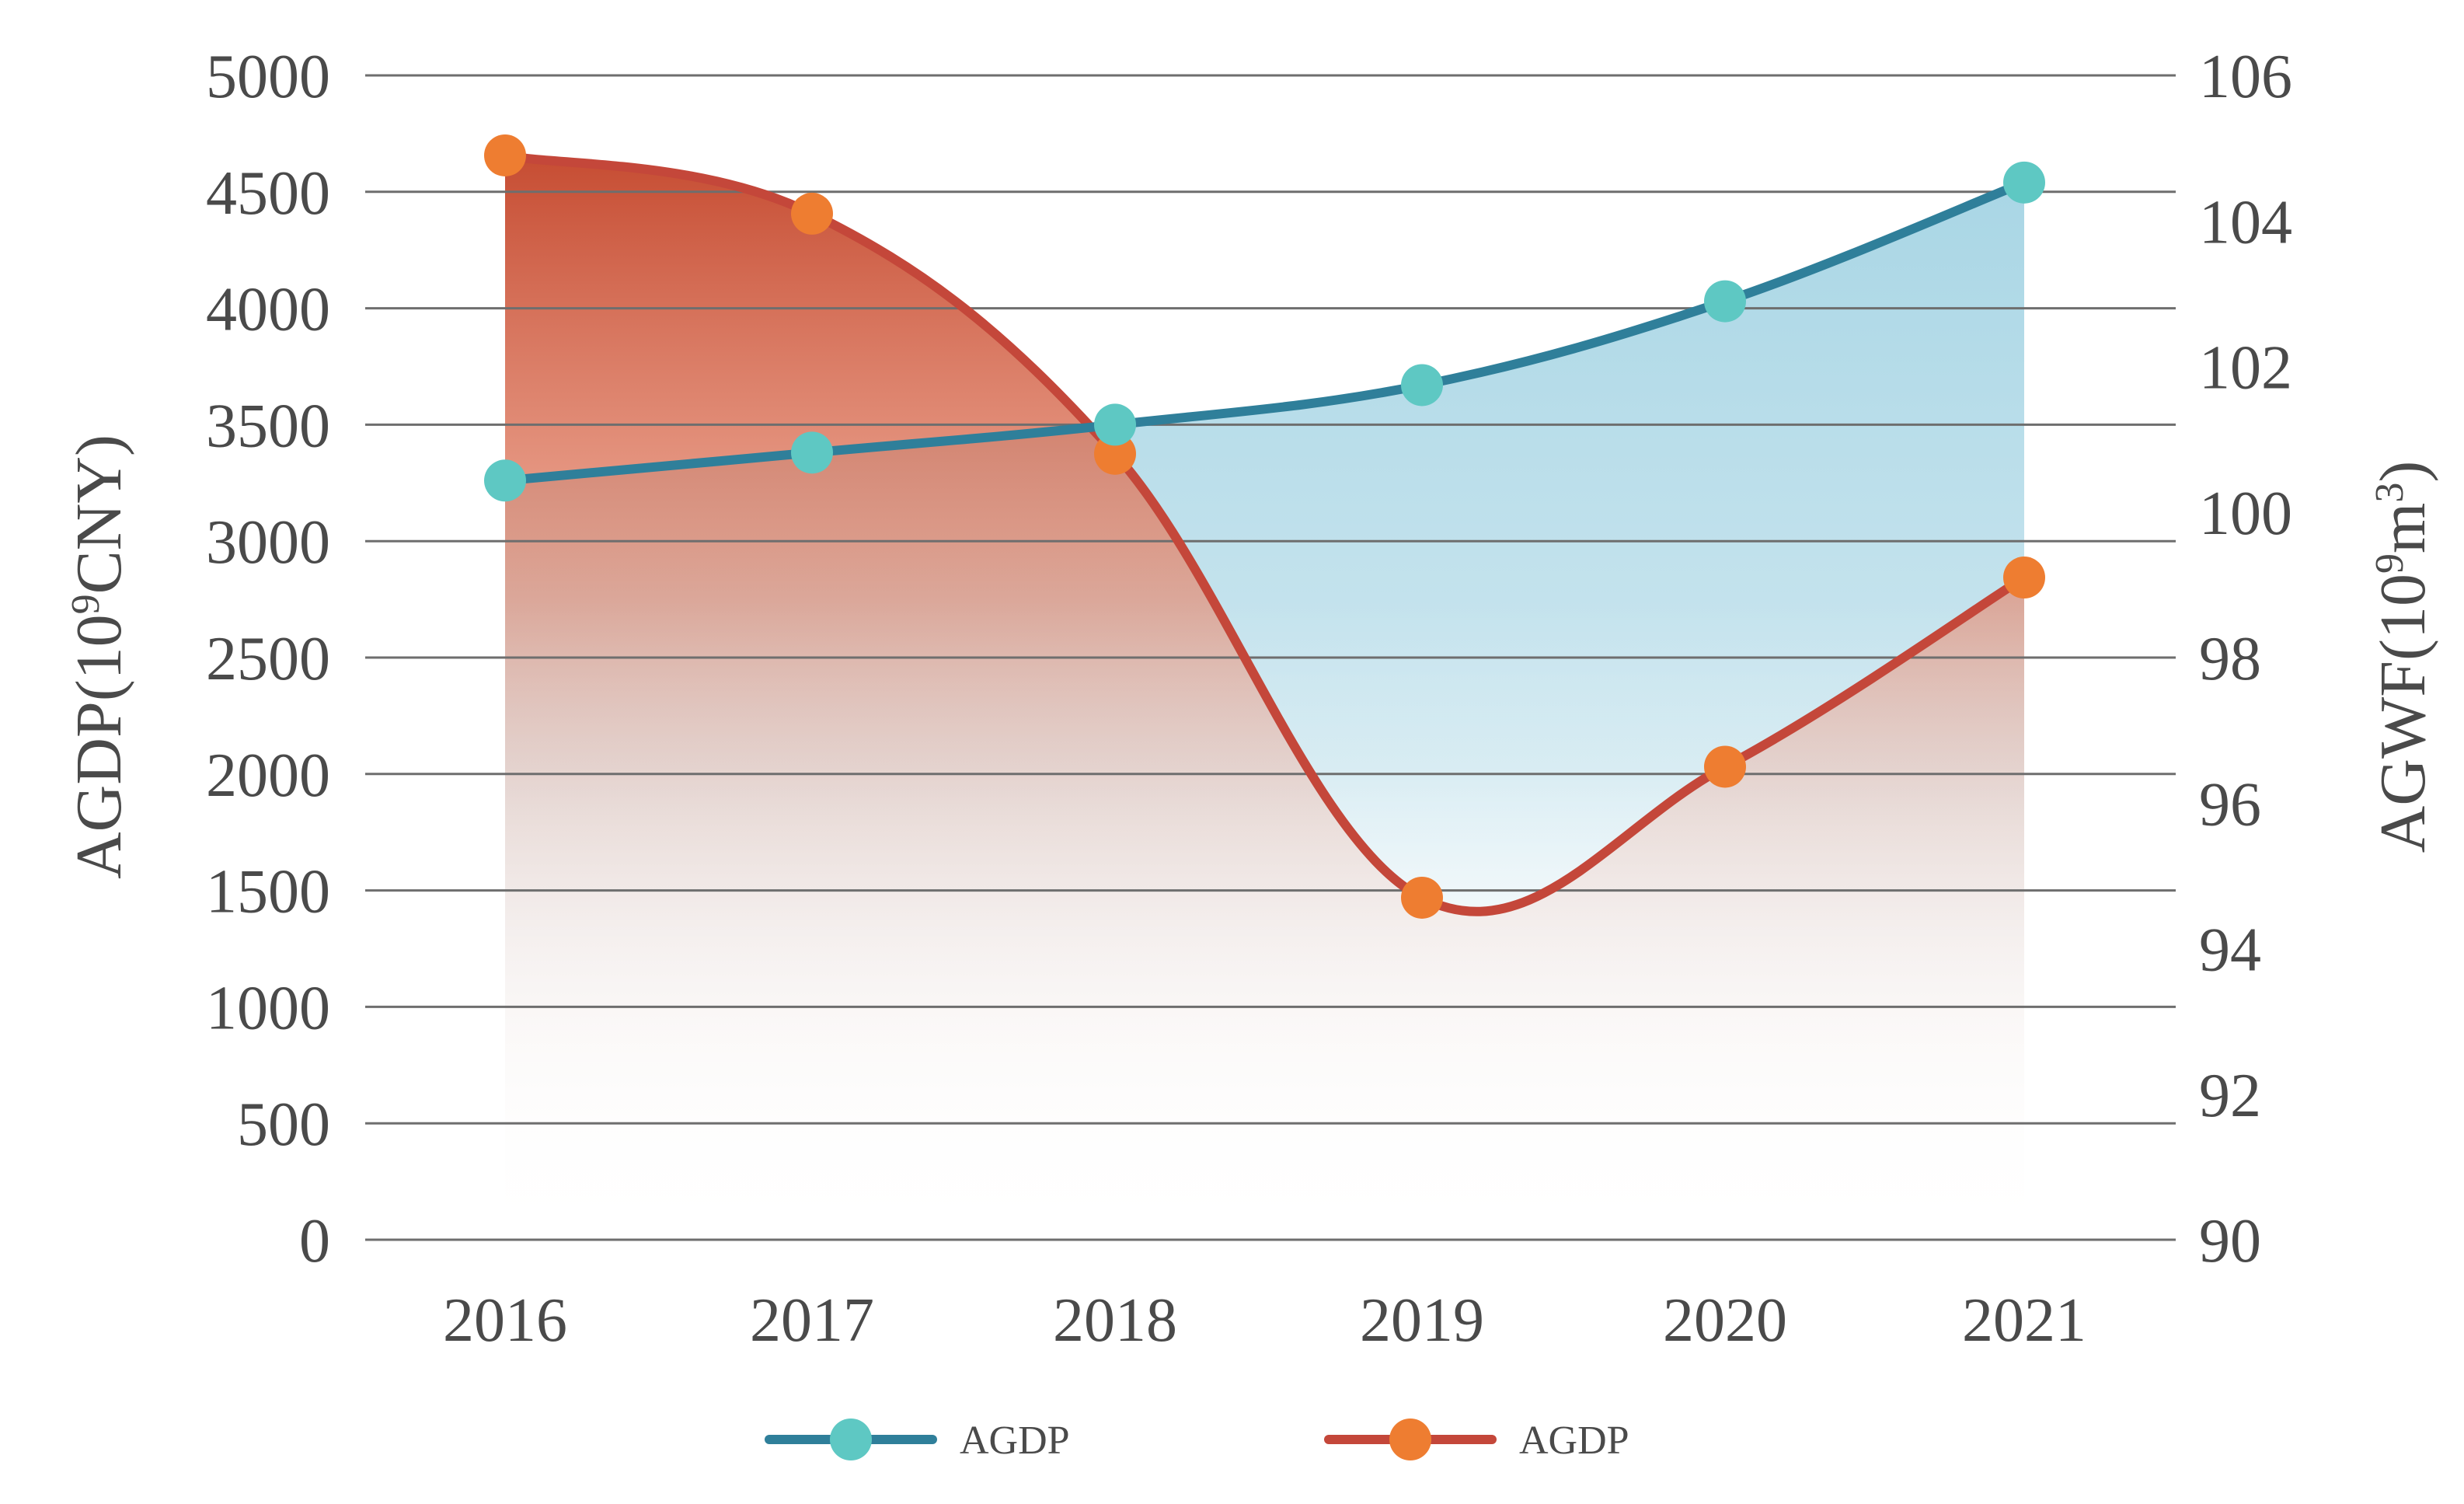  Describe the element at coordinates (917, 1441) in the screenshot. I see `legend-entry-agdp-left: AGDP` at that location.